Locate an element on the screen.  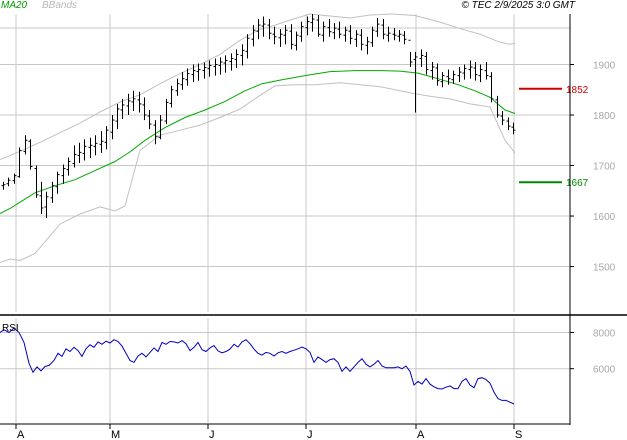
rsi-label: RSI is located at coordinates (10, 328).